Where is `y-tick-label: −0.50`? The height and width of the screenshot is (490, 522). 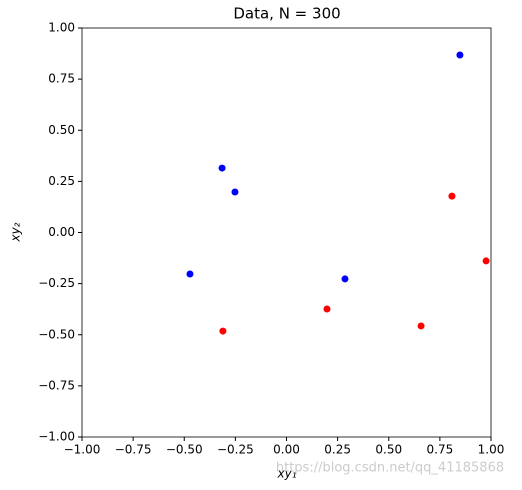 y-tick-label: −0.50 is located at coordinates (56, 334).